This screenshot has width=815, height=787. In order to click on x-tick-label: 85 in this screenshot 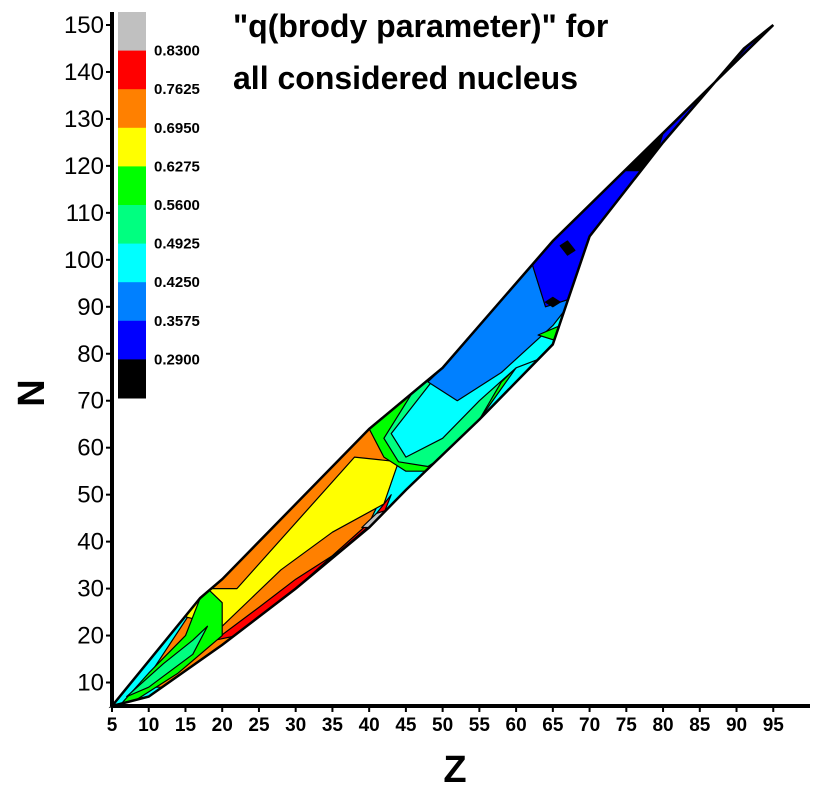, I will do `click(700, 725)`.